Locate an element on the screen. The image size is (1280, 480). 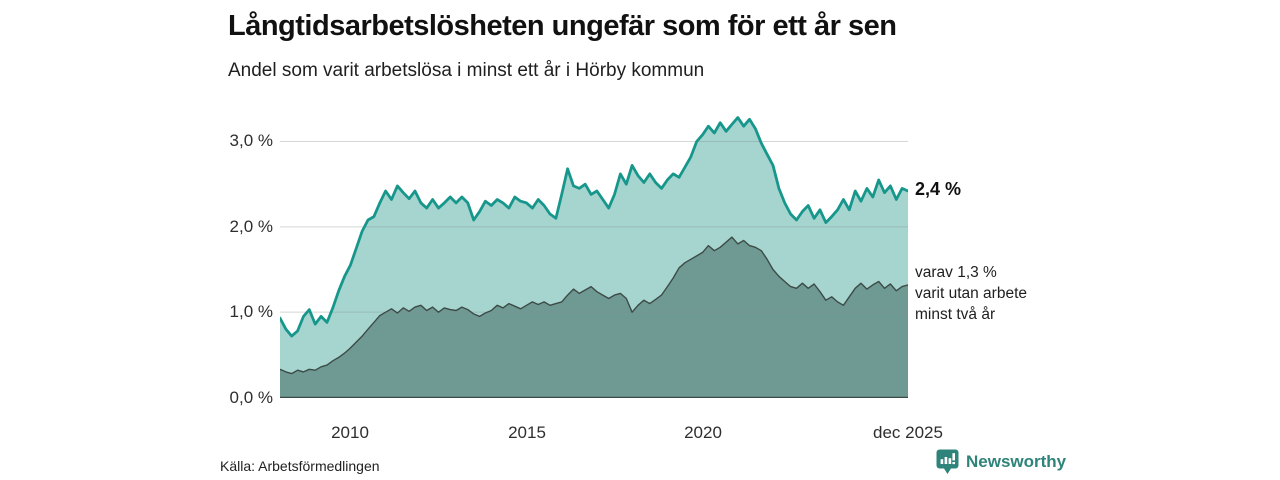
x-axis-label-2020: 2020 is located at coordinates (703, 432).